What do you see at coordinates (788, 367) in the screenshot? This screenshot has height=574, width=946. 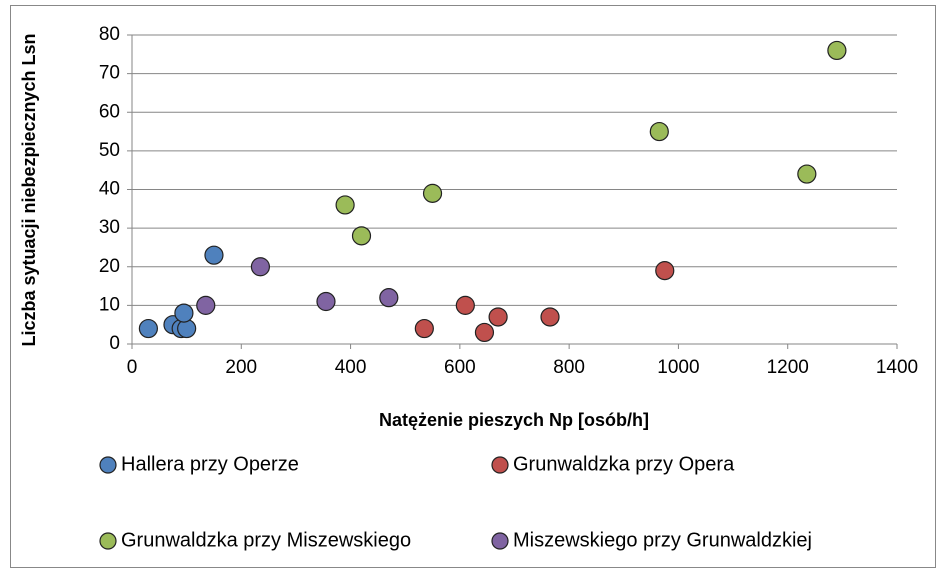 I see `x-tick-label: 1200` at bounding box center [788, 367].